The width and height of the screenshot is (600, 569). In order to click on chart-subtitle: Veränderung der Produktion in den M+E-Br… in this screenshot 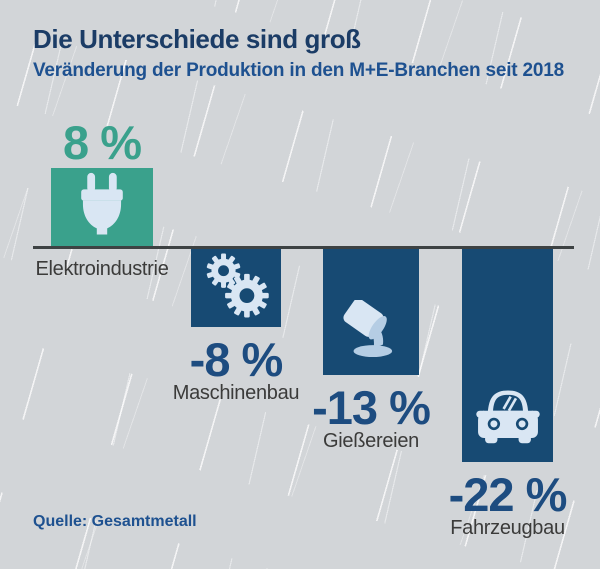, I will do `click(298, 70)`.